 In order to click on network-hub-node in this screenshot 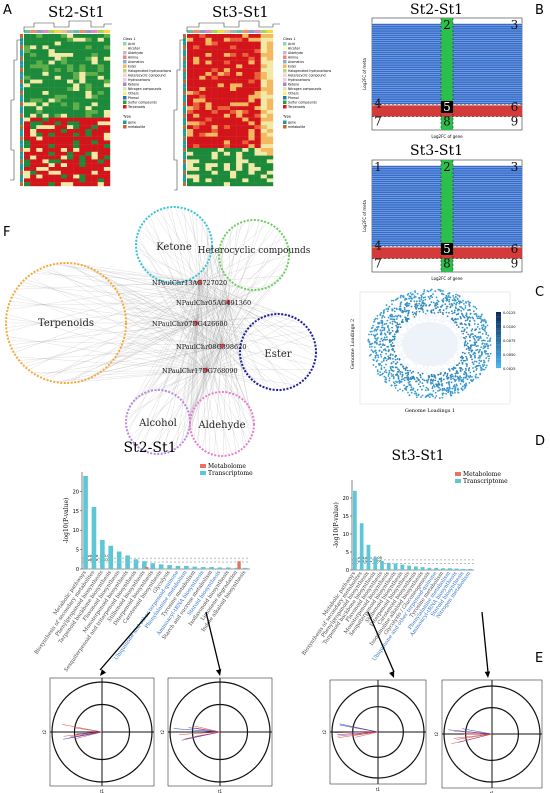, I will do `click(196, 323)`.